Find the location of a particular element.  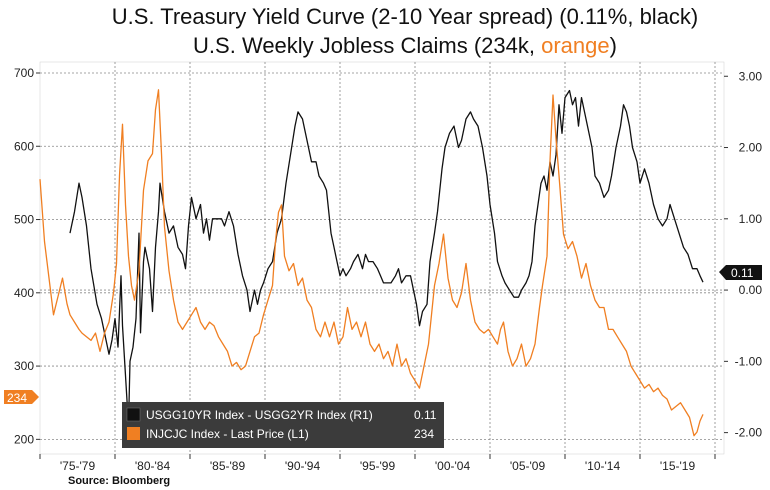

right-tick-label: 2.00 is located at coordinates (751, 148).